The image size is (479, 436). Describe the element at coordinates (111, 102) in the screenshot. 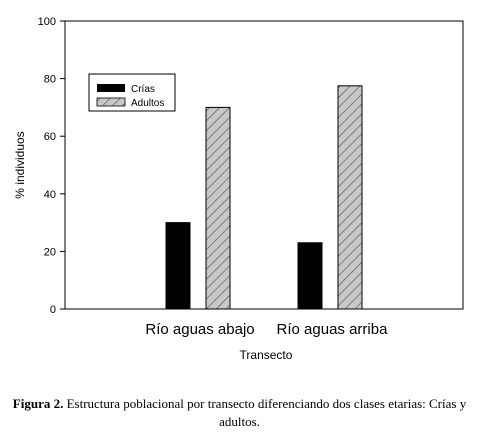

I see `legend-swatch-adultos` at that location.